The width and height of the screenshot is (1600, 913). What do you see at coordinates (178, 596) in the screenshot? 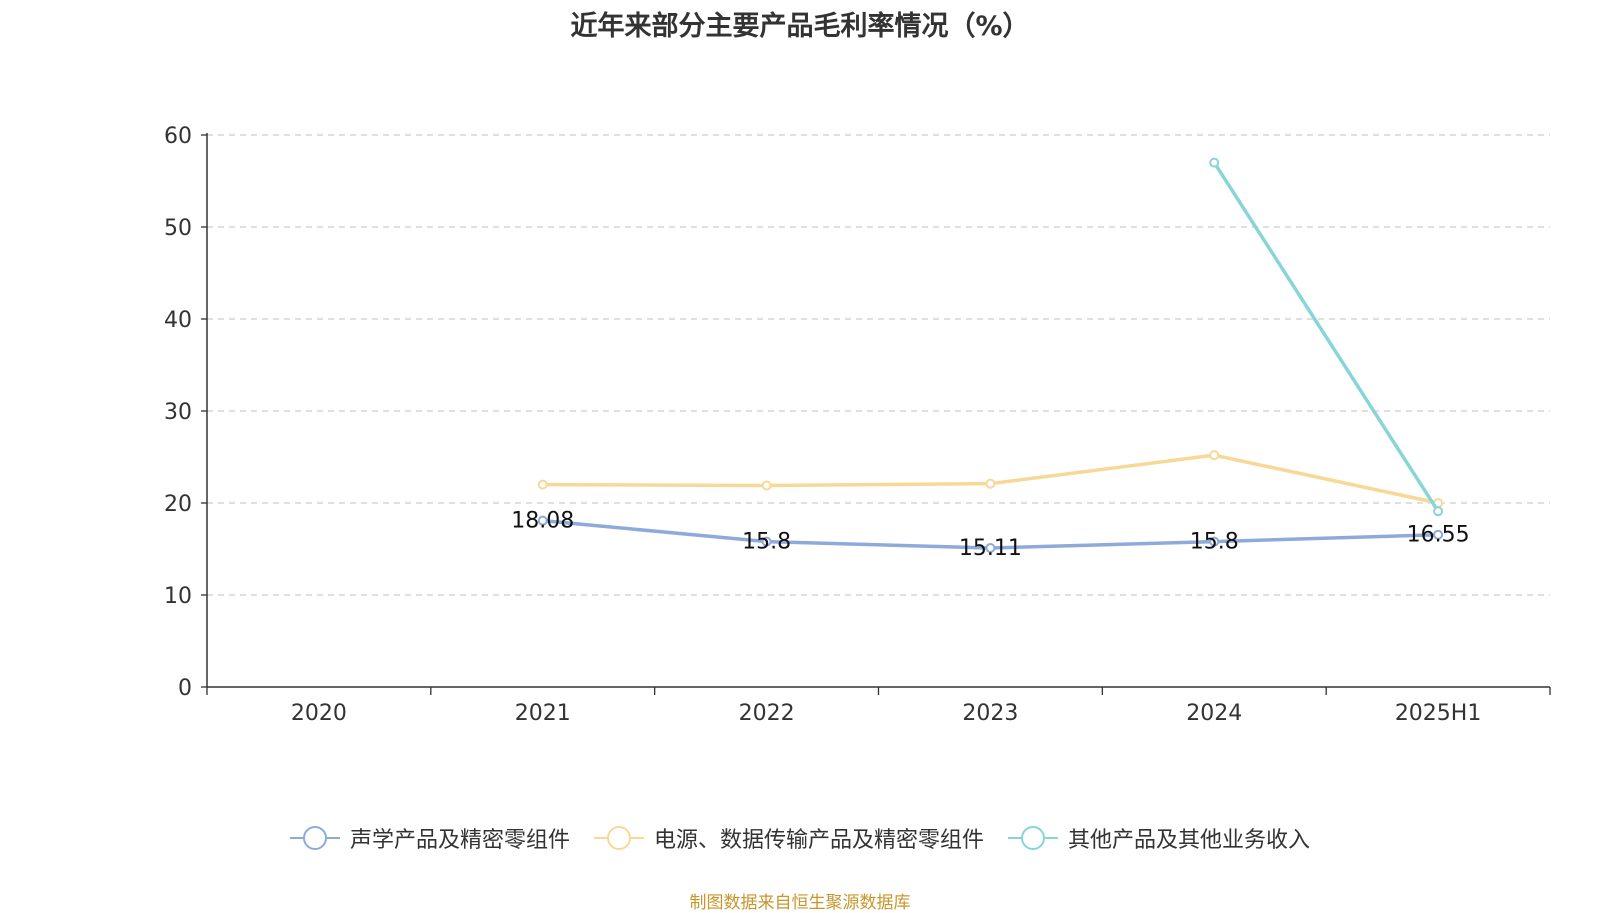
I see `y-tick-label: 10` at bounding box center [178, 596].